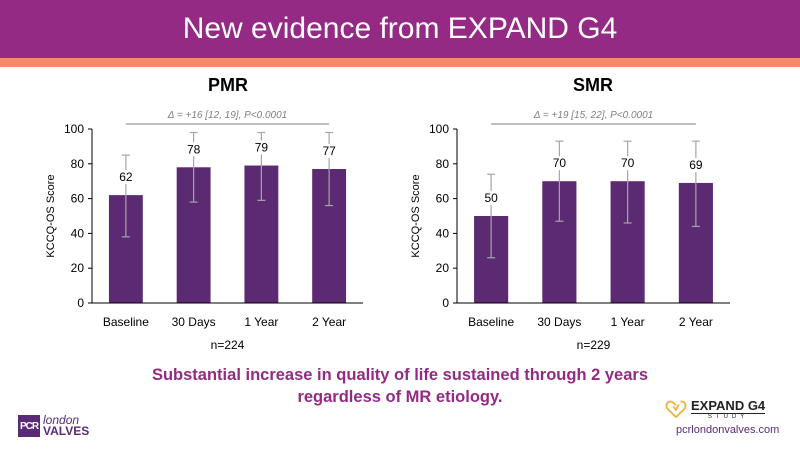 This screenshot has width=800, height=450. What do you see at coordinates (676, 409) in the screenshot?
I see `heart-check-icon` at bounding box center [676, 409].